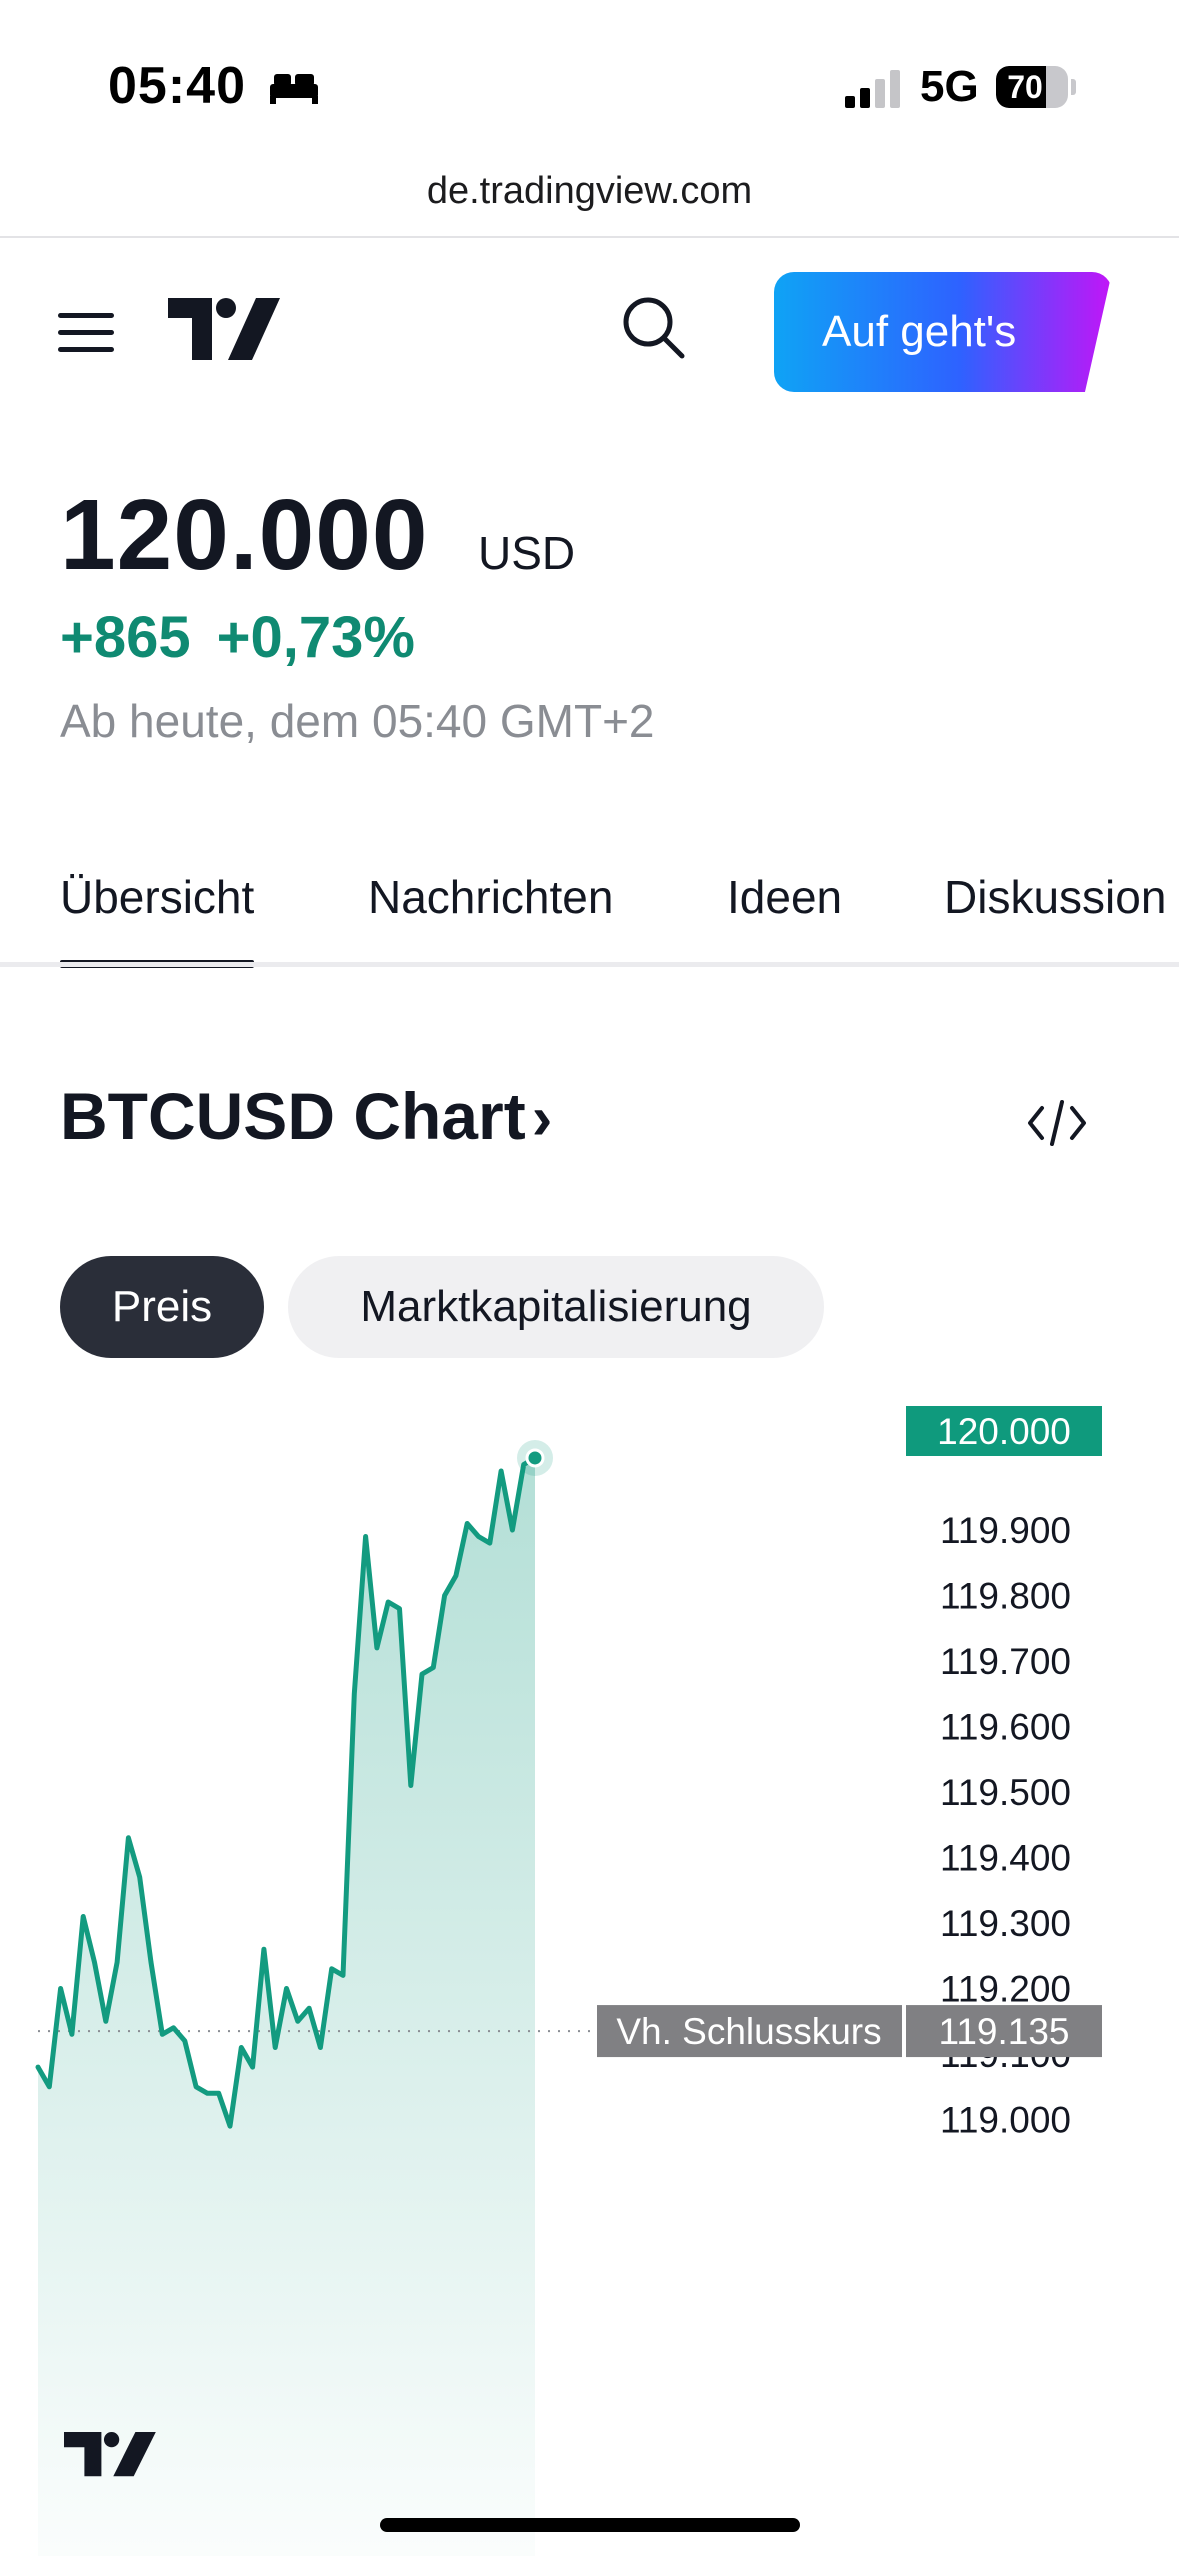 Image resolution: width=1179 pixels, height=2556 pixels. Describe the element at coordinates (949, 86) in the screenshot. I see `network-type: 5G` at that location.